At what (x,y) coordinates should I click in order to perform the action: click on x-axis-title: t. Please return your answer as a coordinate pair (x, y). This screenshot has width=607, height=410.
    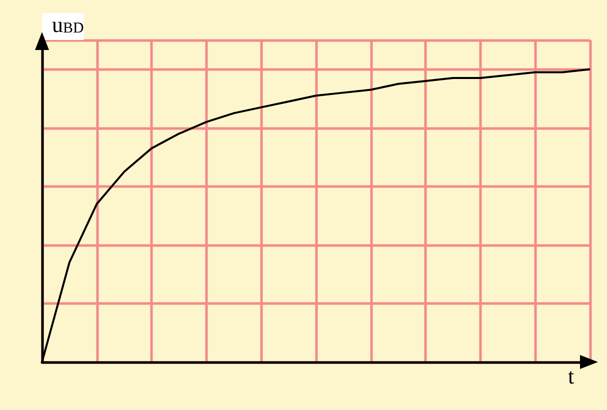
    Looking at the image, I should click on (571, 376).